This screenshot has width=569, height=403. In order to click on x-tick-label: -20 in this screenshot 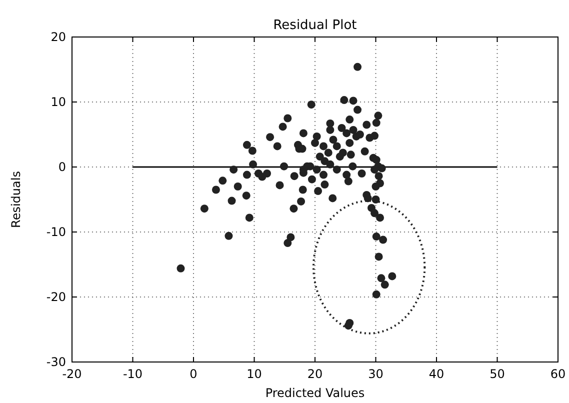, I will do `click(72, 374)`.